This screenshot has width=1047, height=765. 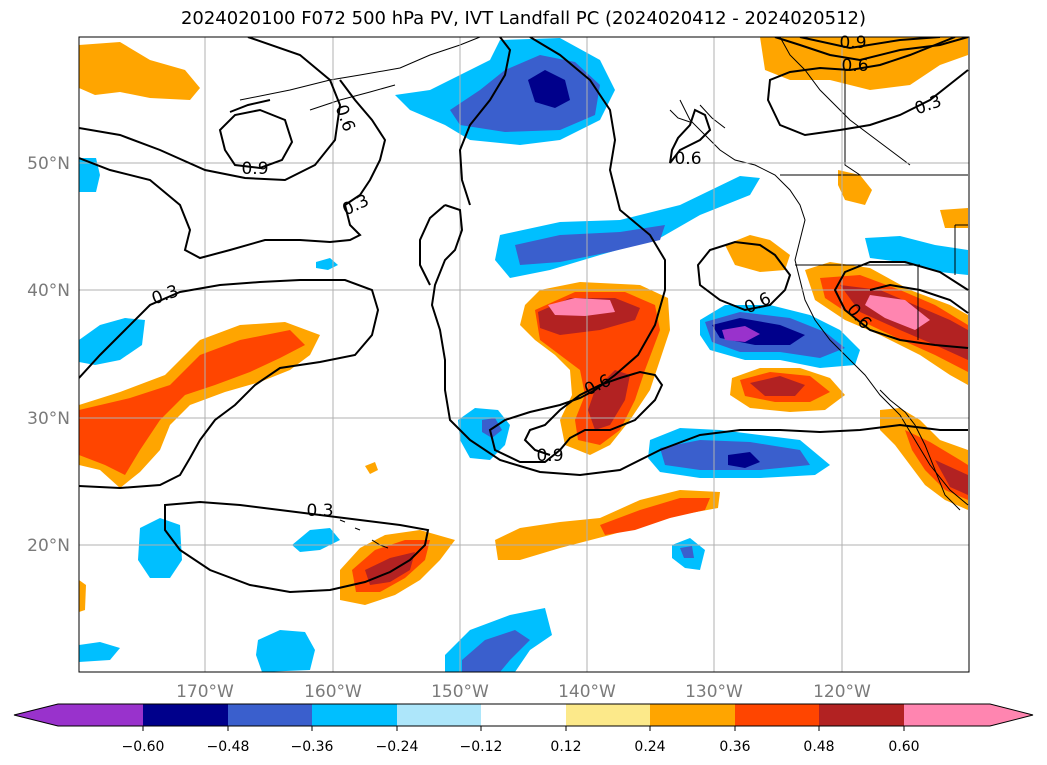 What do you see at coordinates (649, 747) in the screenshot?
I see `colorbar-tick-label: 0.24` at bounding box center [649, 747].